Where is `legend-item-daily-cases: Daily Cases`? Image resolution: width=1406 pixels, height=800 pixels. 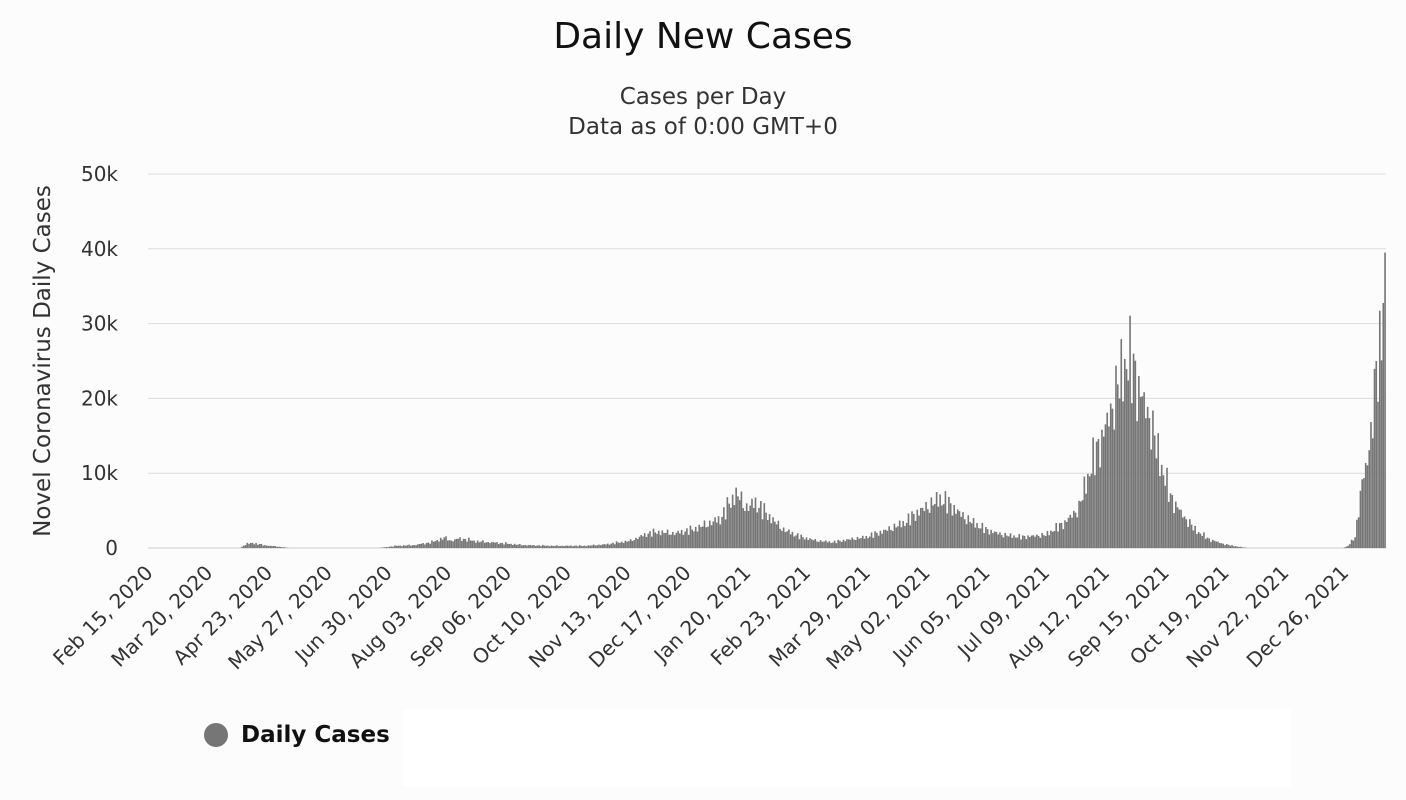
legend-item-daily-cases: Daily Cases is located at coordinates (297, 735).